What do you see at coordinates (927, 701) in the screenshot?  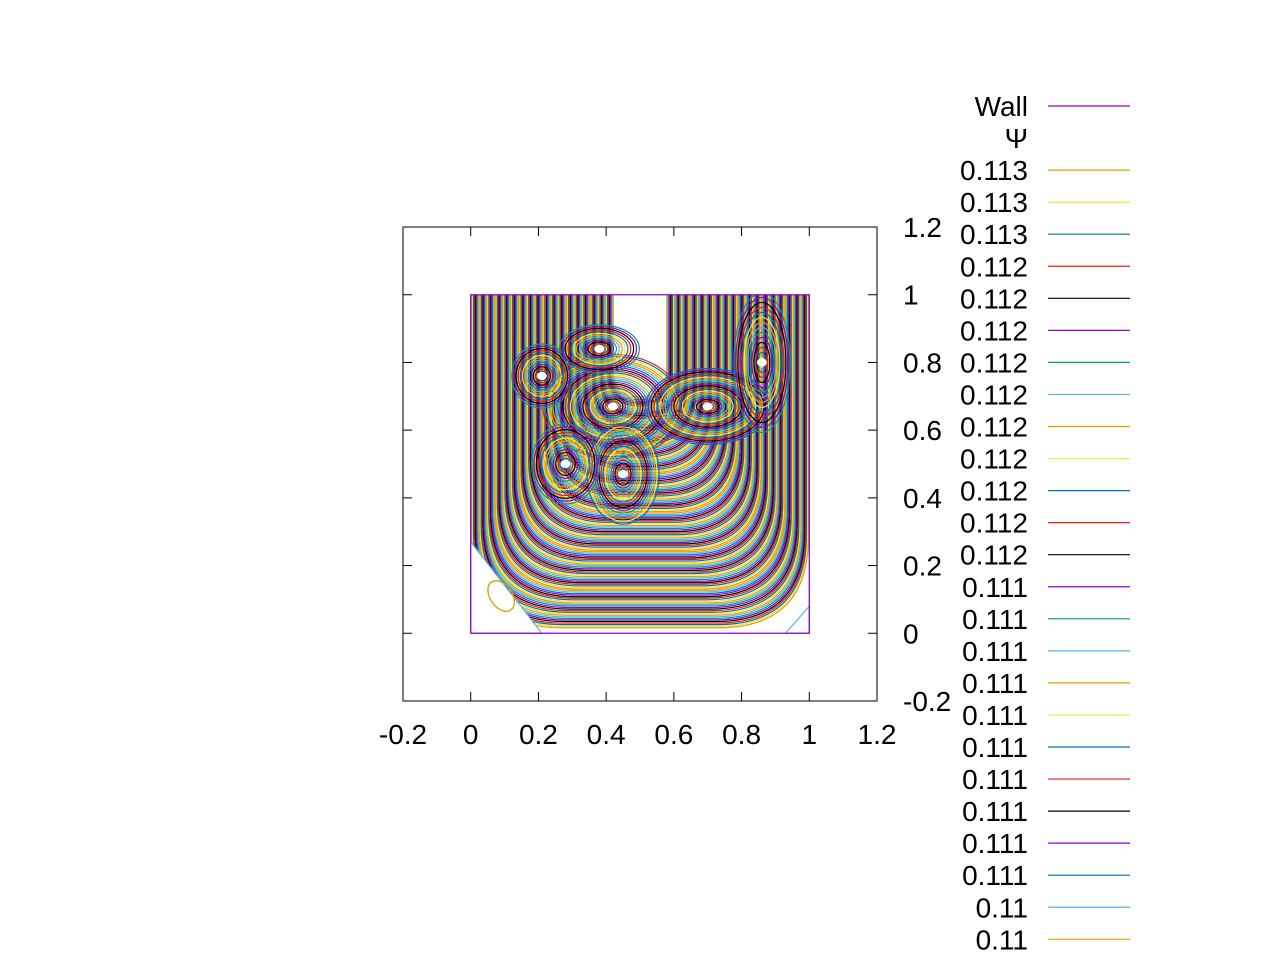 I see `y-tick-label: -0.2` at bounding box center [927, 701].